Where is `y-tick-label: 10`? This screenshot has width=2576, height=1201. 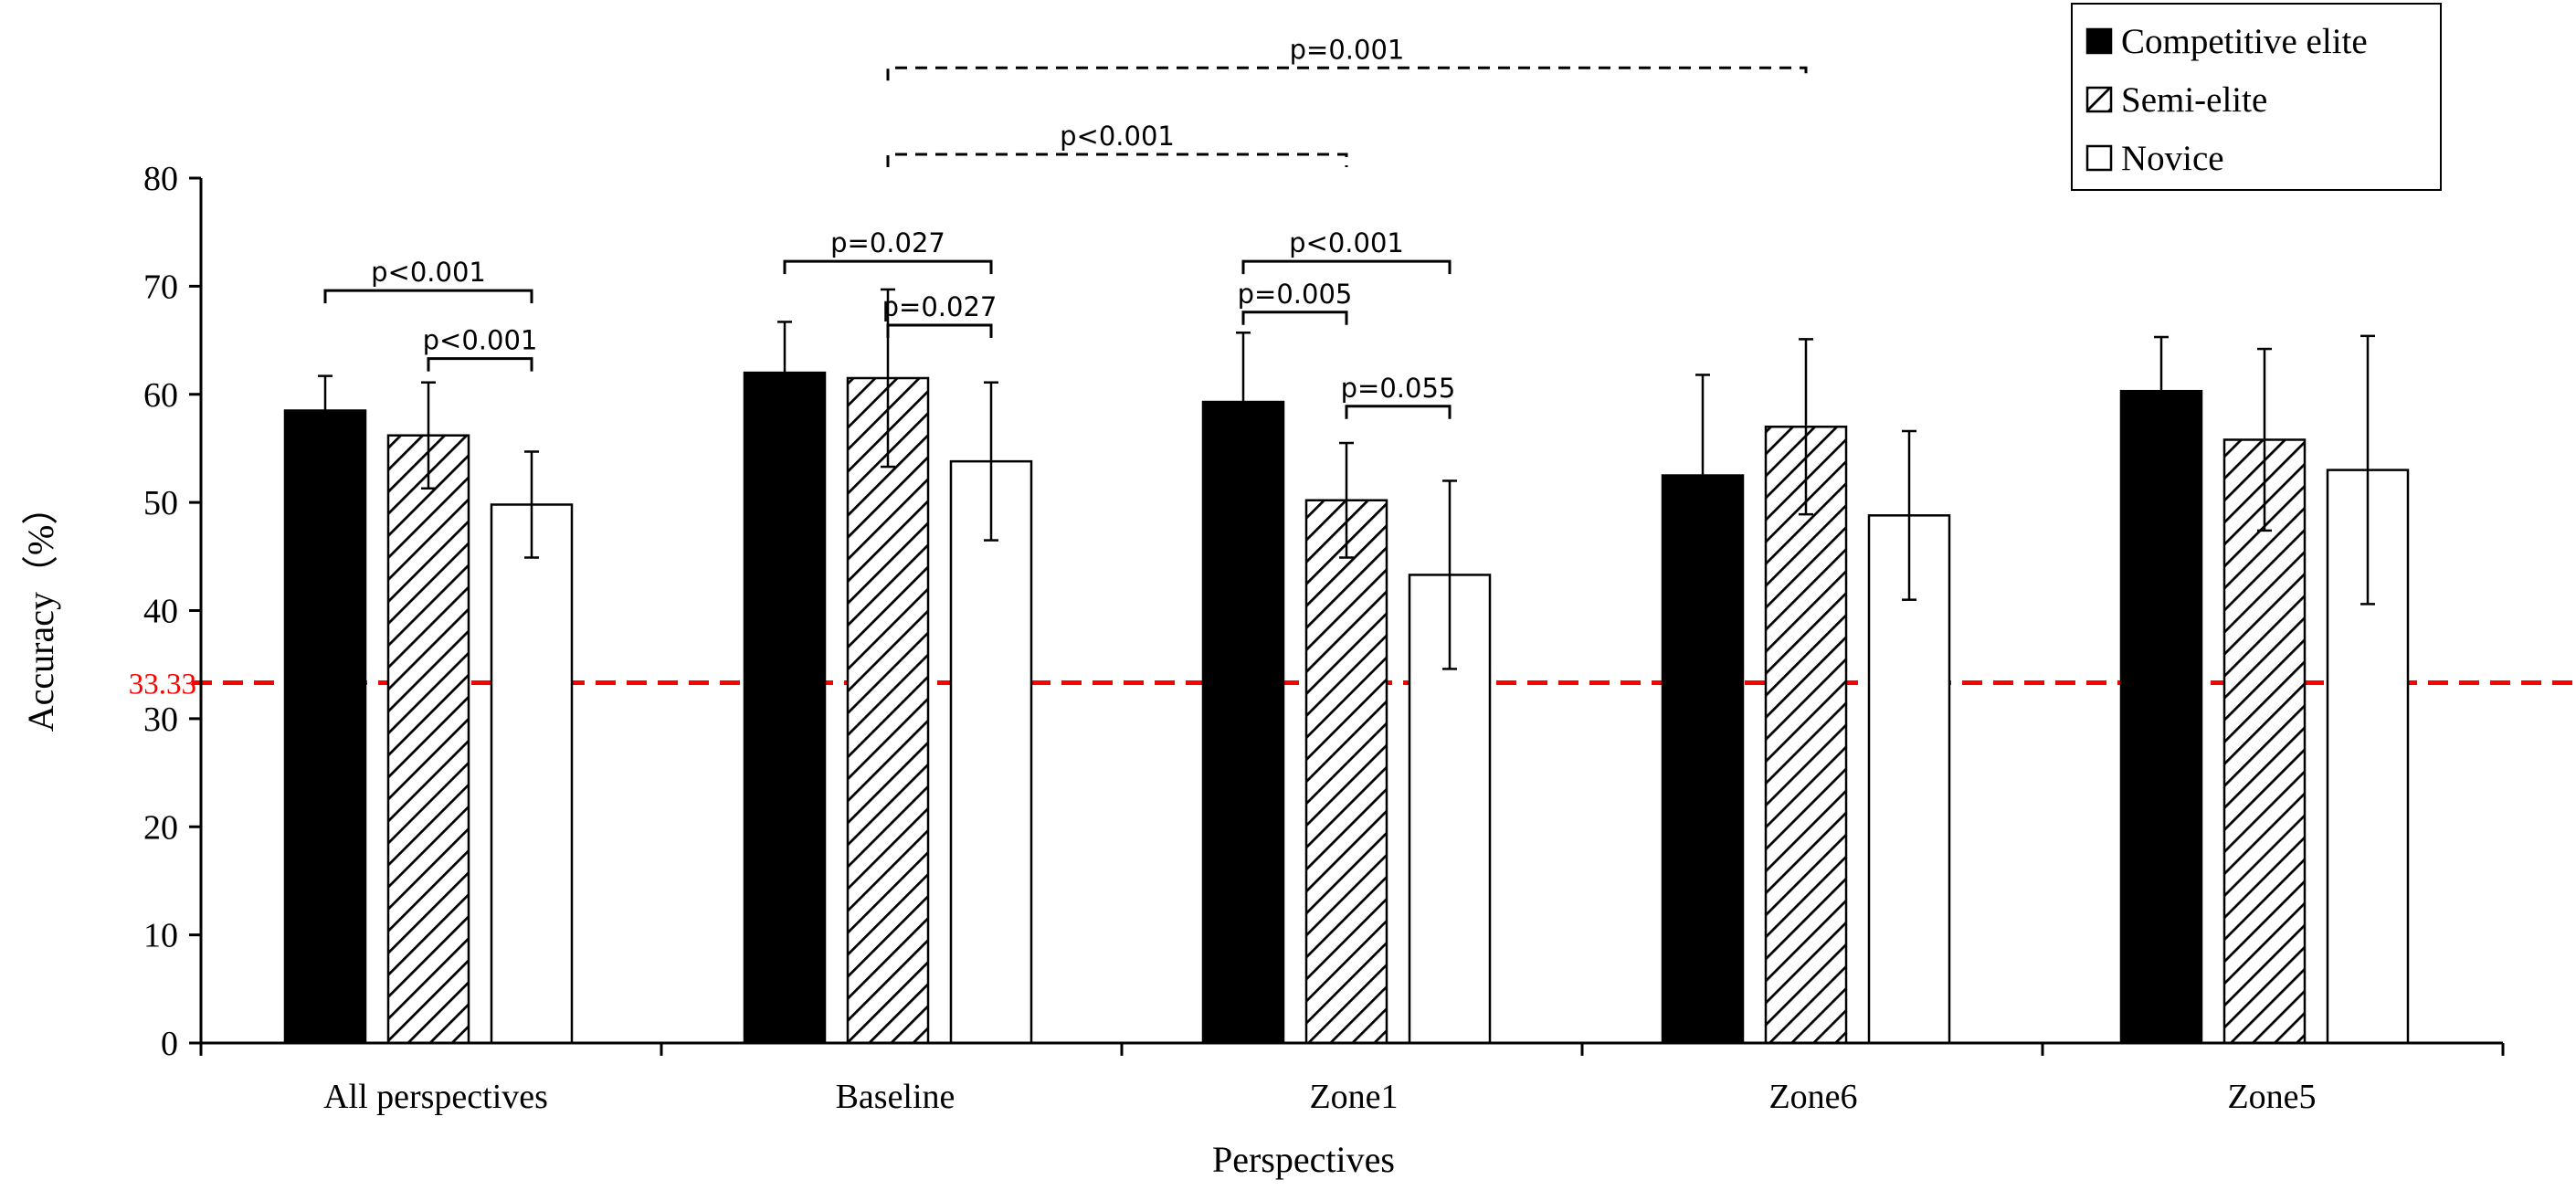
y-tick-label: 10 is located at coordinates (160, 936).